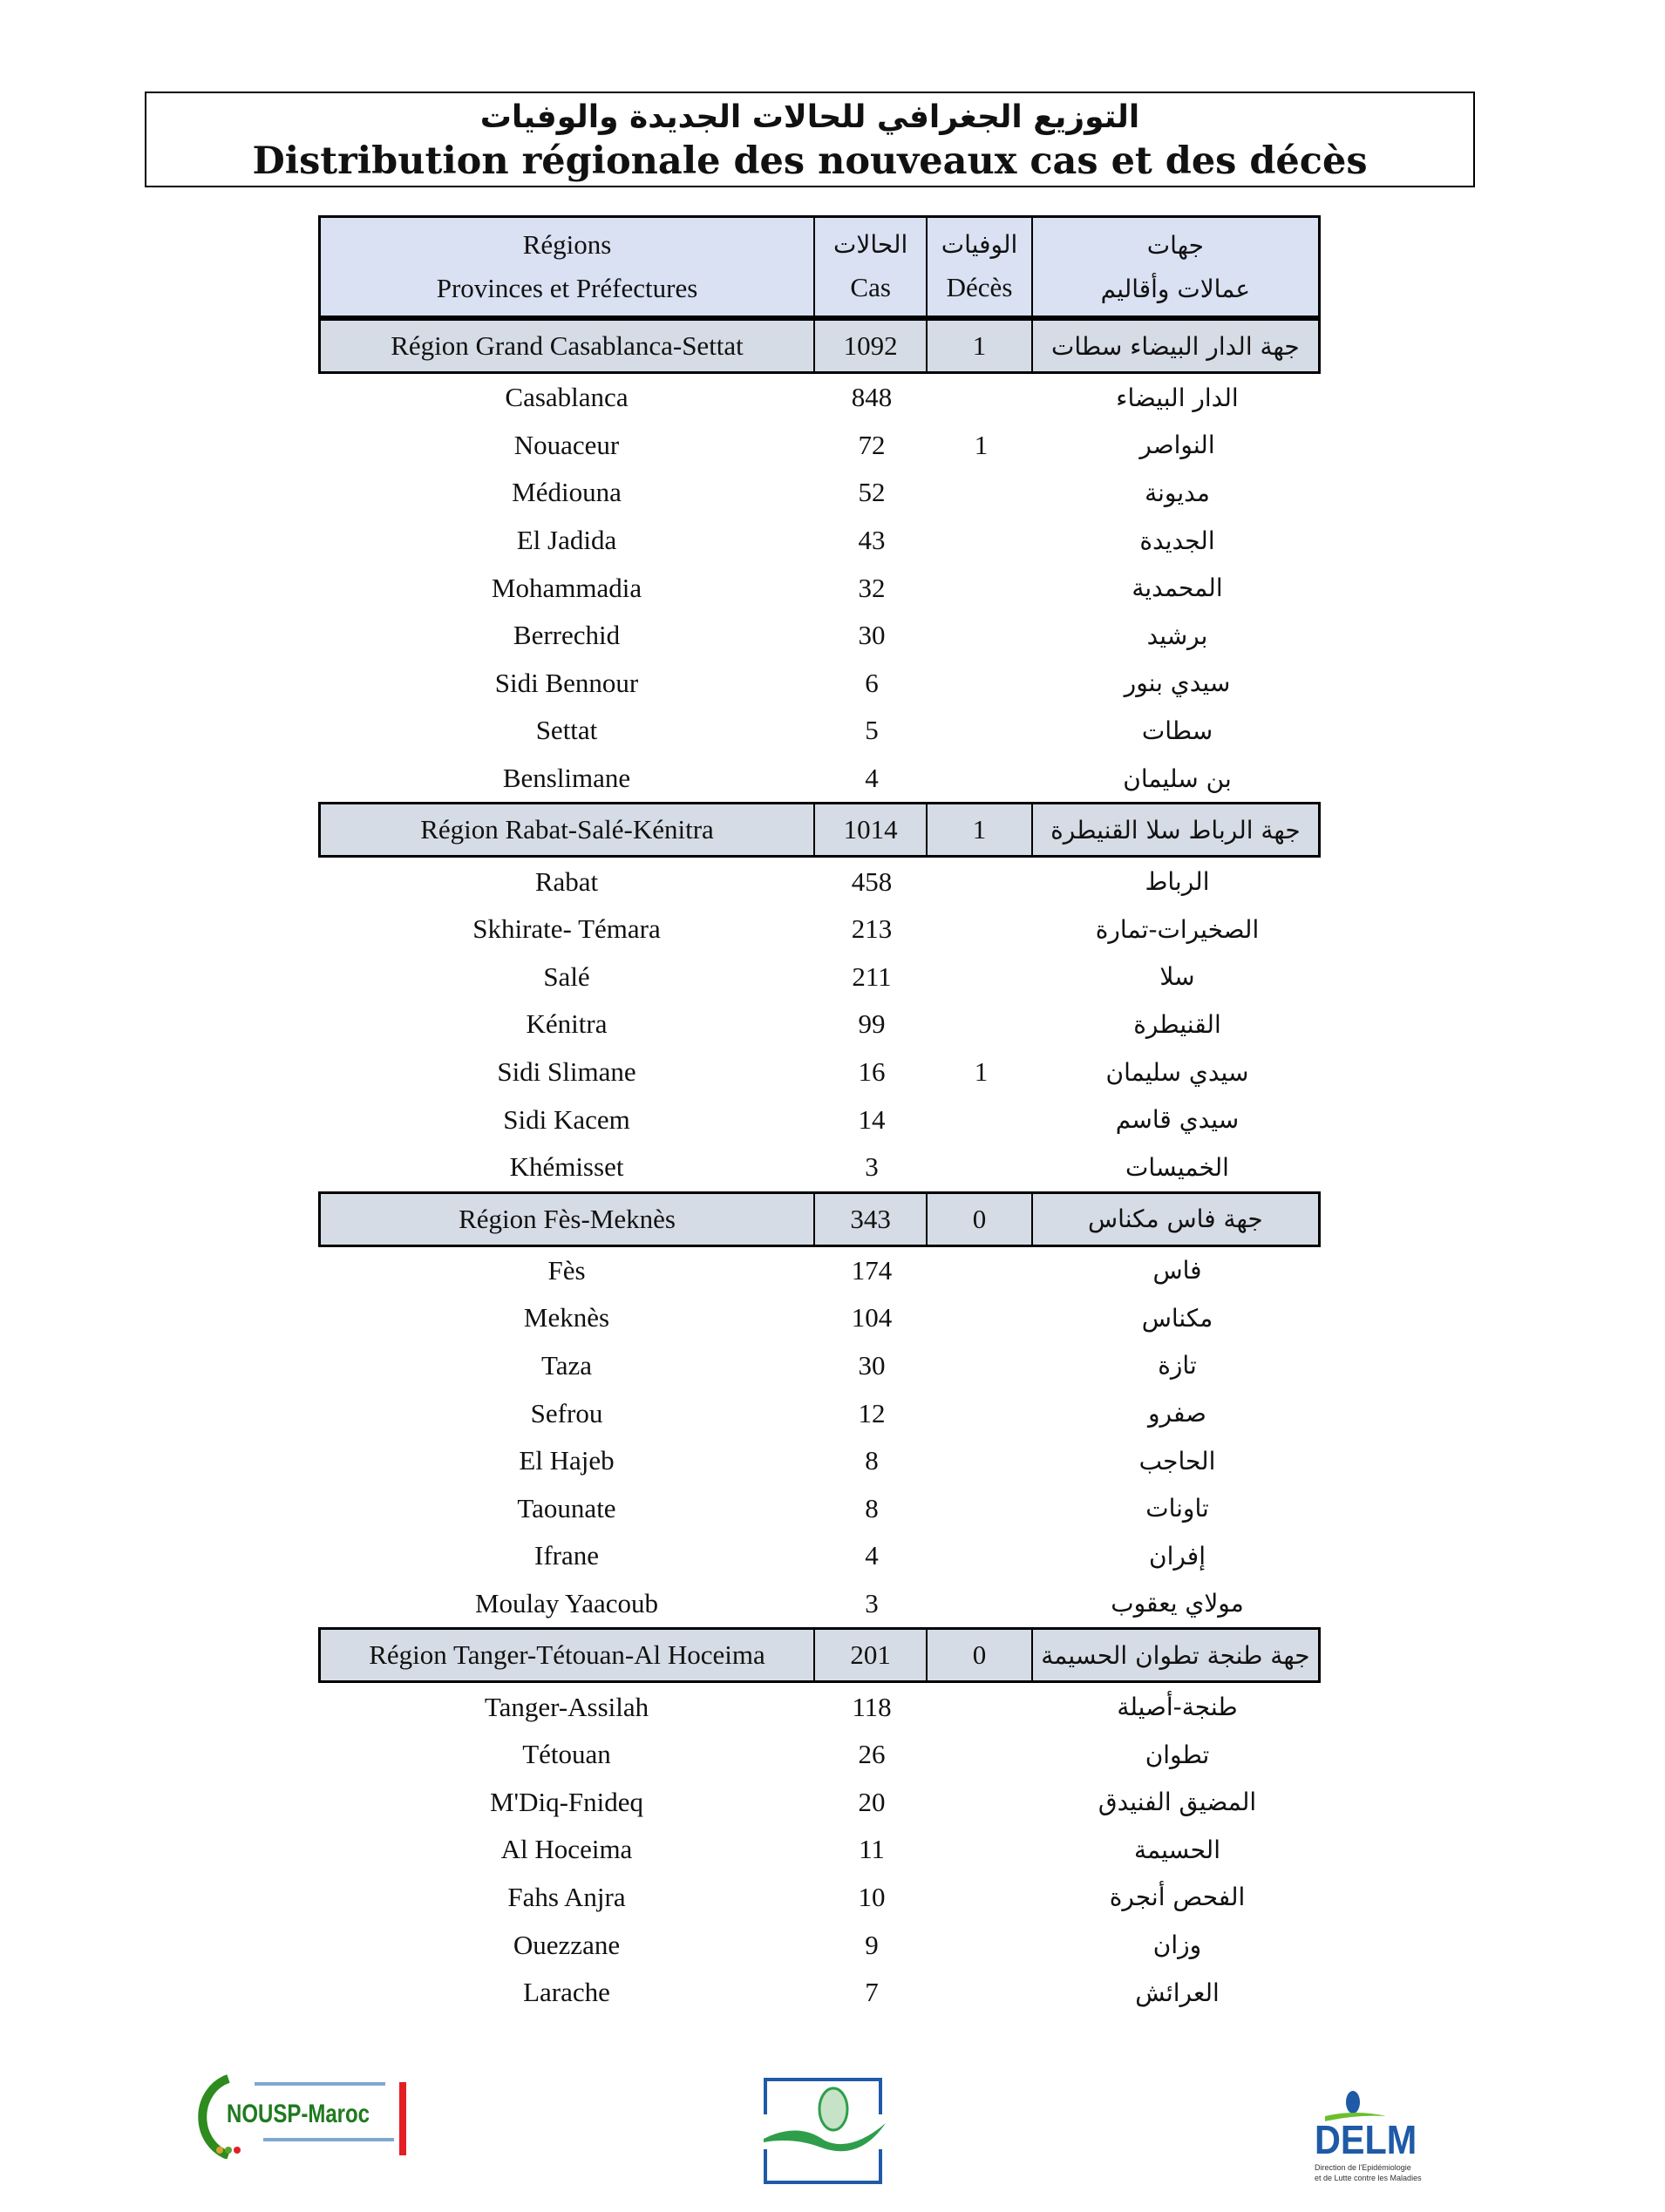  What do you see at coordinates (1175, 346) in the screenshot?
I see `name-ar: جهة الدار البيضاء سطات` at bounding box center [1175, 346].